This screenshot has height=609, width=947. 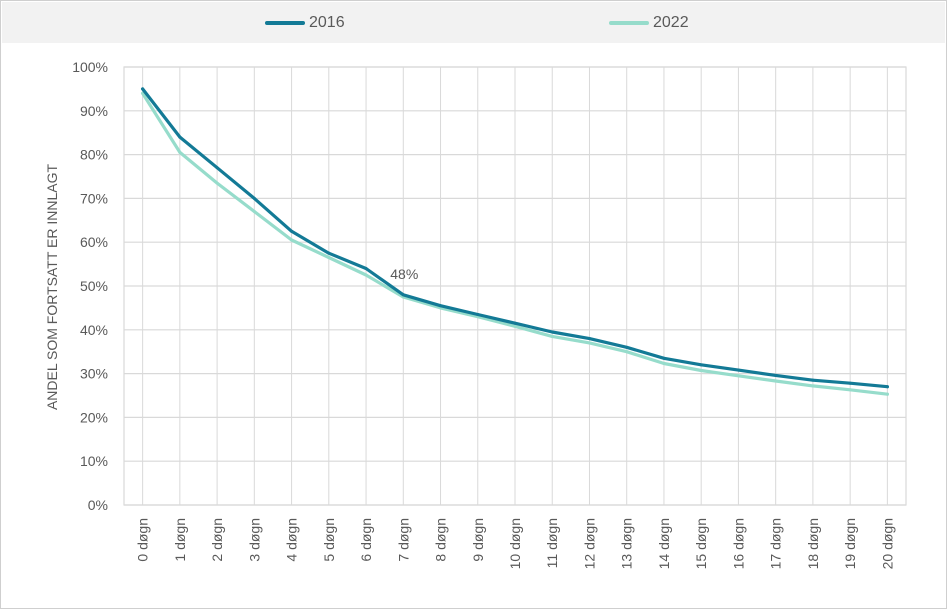 I want to click on y-tick-label: 80%, so click(x=94, y=155).